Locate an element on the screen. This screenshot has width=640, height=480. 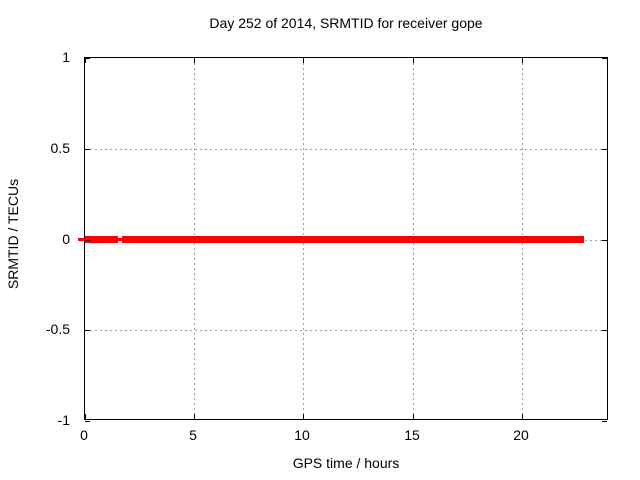
y-tick-label: 1 is located at coordinates (66, 57).